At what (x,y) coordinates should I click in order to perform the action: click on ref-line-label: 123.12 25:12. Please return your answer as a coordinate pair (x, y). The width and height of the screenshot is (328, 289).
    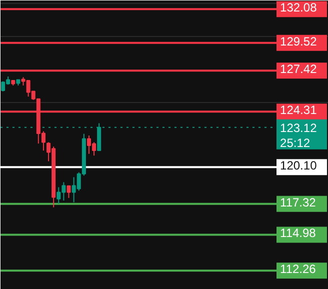
    Looking at the image, I should click on (299, 135).